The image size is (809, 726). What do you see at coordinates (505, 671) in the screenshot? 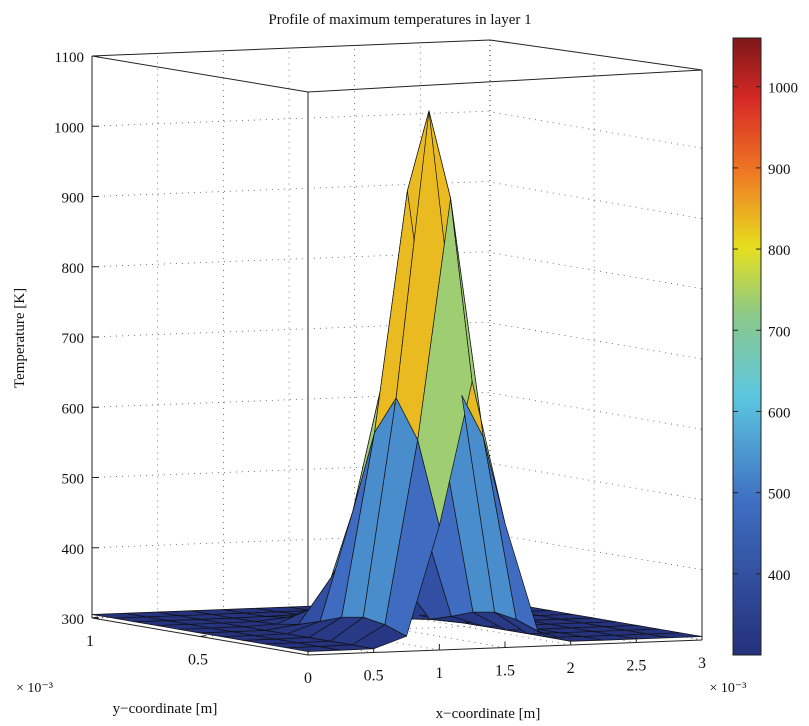
I see `x-tick-label: 1.5` at bounding box center [505, 671].